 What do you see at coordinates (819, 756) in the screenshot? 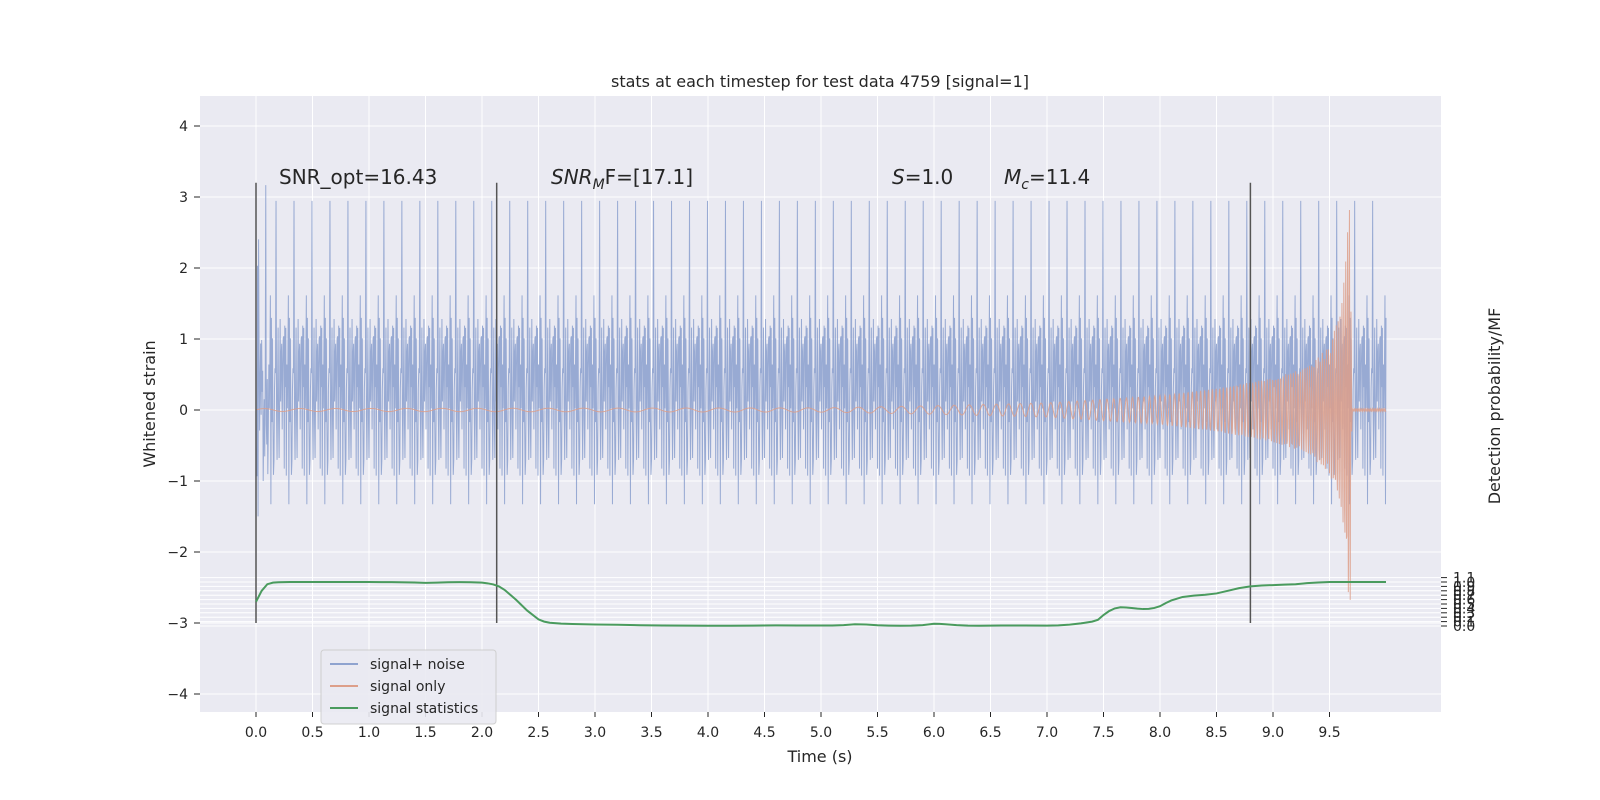
I see `x-axis-label: Time (s)` at bounding box center [819, 756].